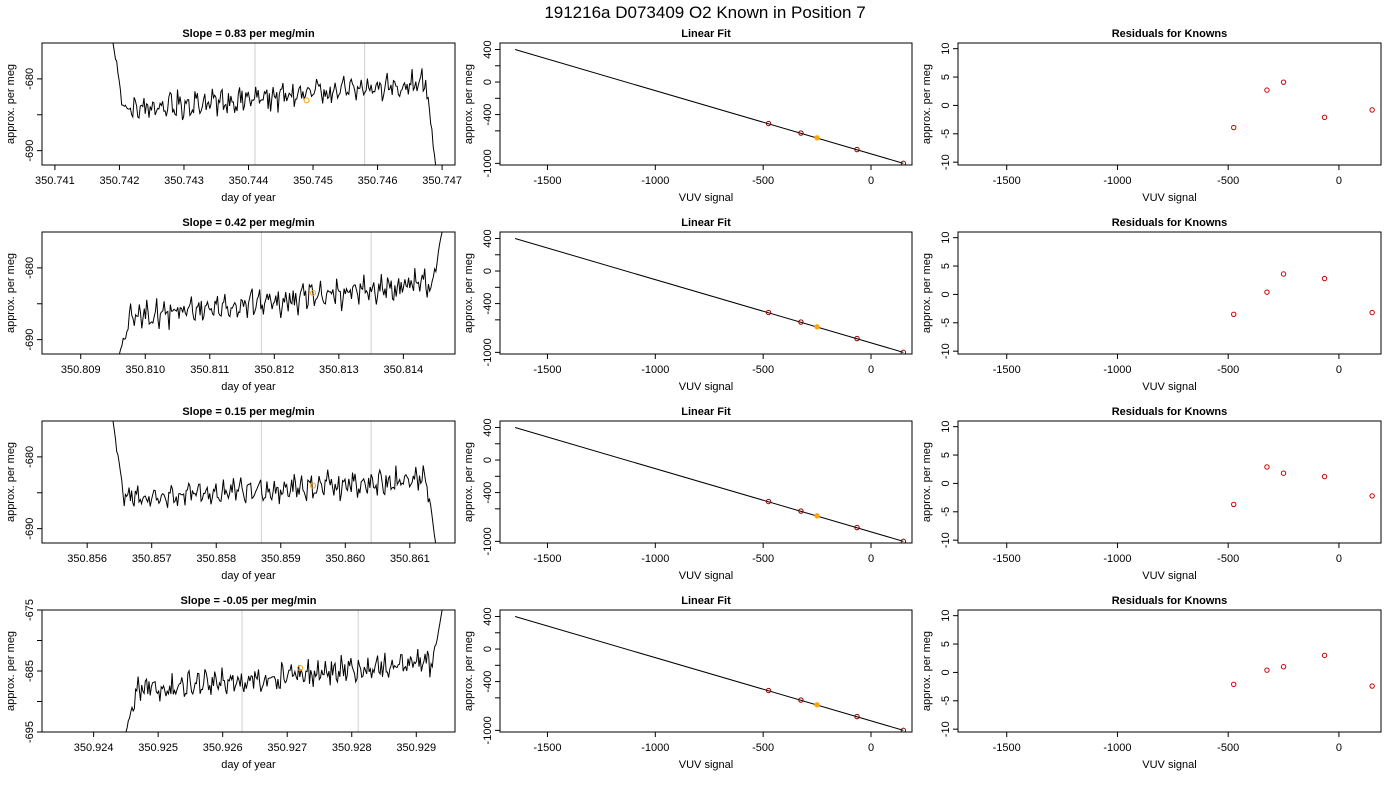 The image size is (1400, 800). I want to click on panel-title: Slope = 0.83 per meg/min, so click(248, 34).